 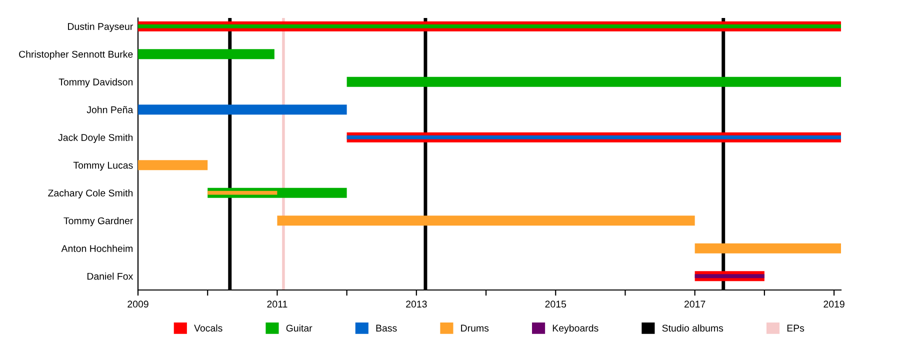 What do you see at coordinates (299, 328) in the screenshot?
I see `legend-label: Guitar` at bounding box center [299, 328].